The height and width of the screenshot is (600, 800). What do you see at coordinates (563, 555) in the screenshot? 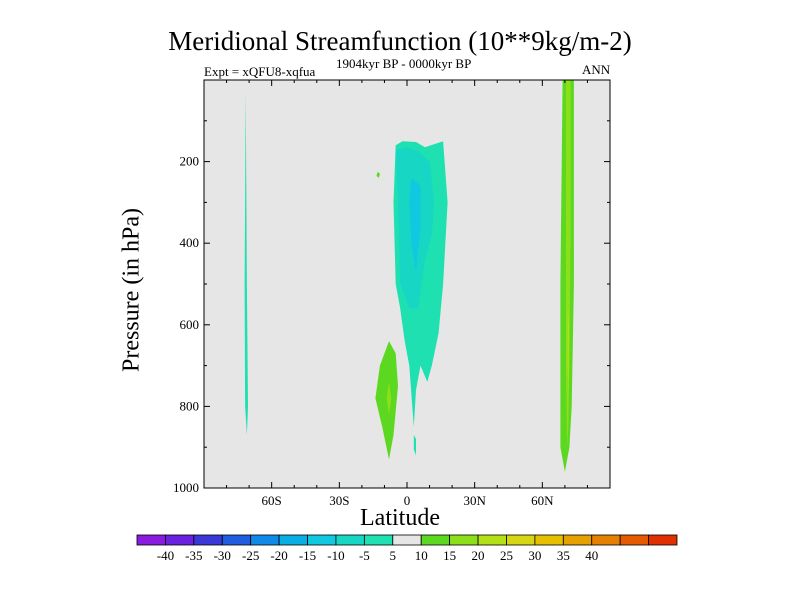
I see `colorbar-label: 35` at bounding box center [563, 555].